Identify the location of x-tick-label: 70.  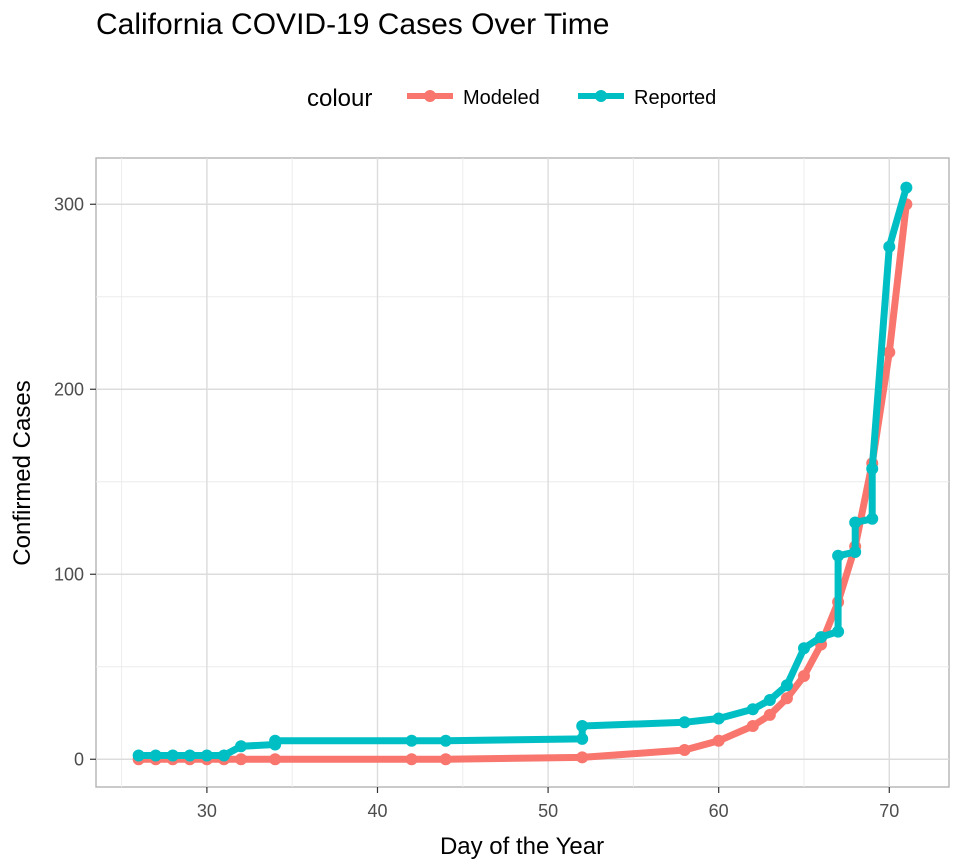
(889, 811).